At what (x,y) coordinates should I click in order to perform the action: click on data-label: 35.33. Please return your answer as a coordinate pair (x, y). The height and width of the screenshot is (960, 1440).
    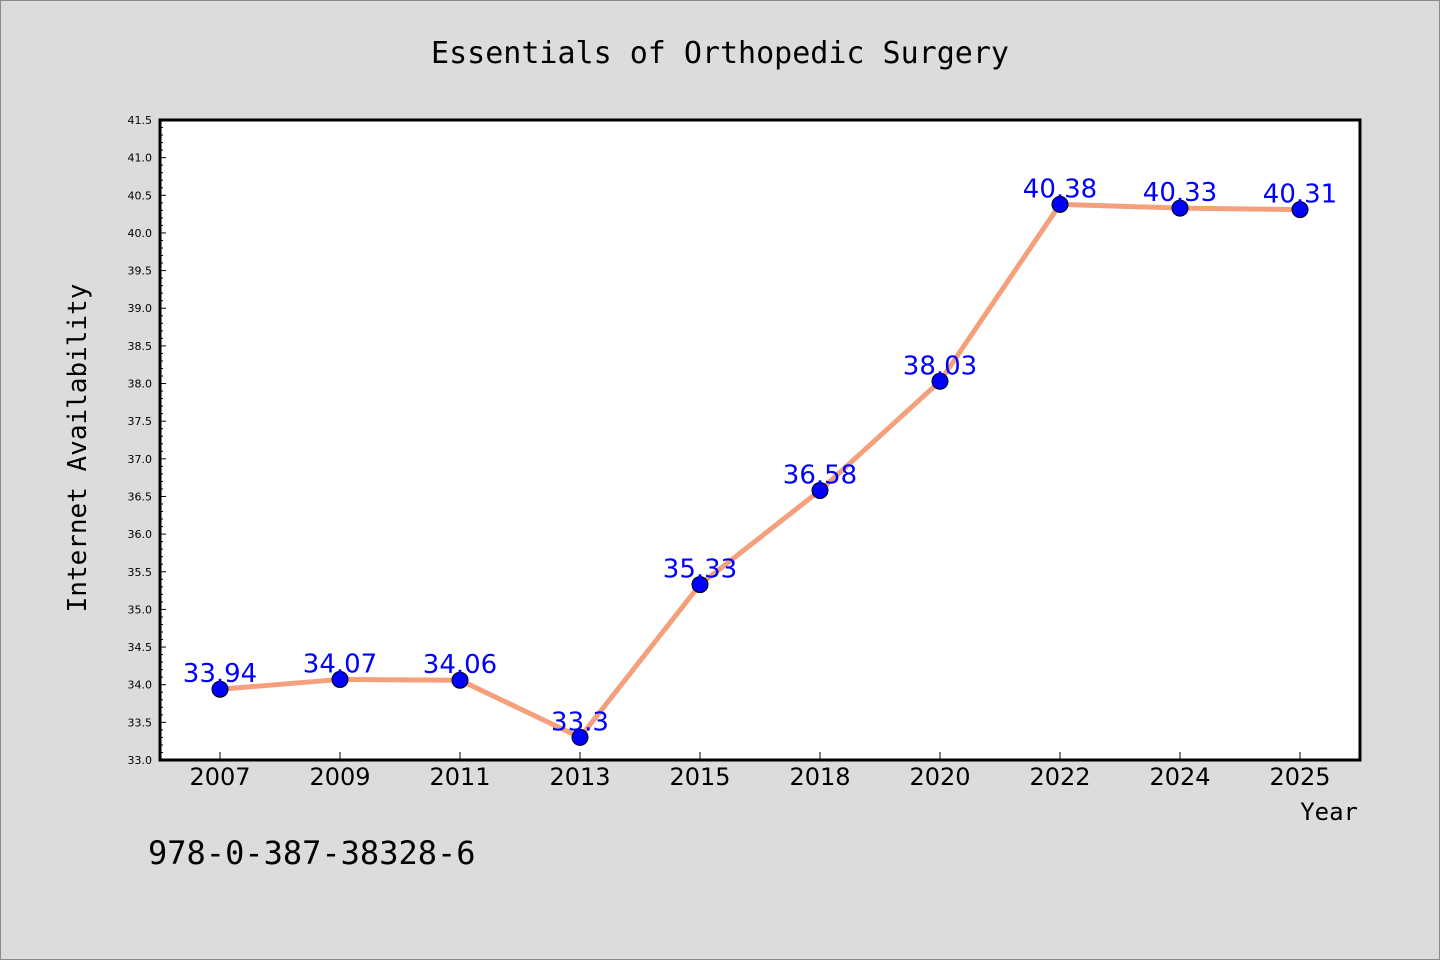
    Looking at the image, I should click on (700, 570).